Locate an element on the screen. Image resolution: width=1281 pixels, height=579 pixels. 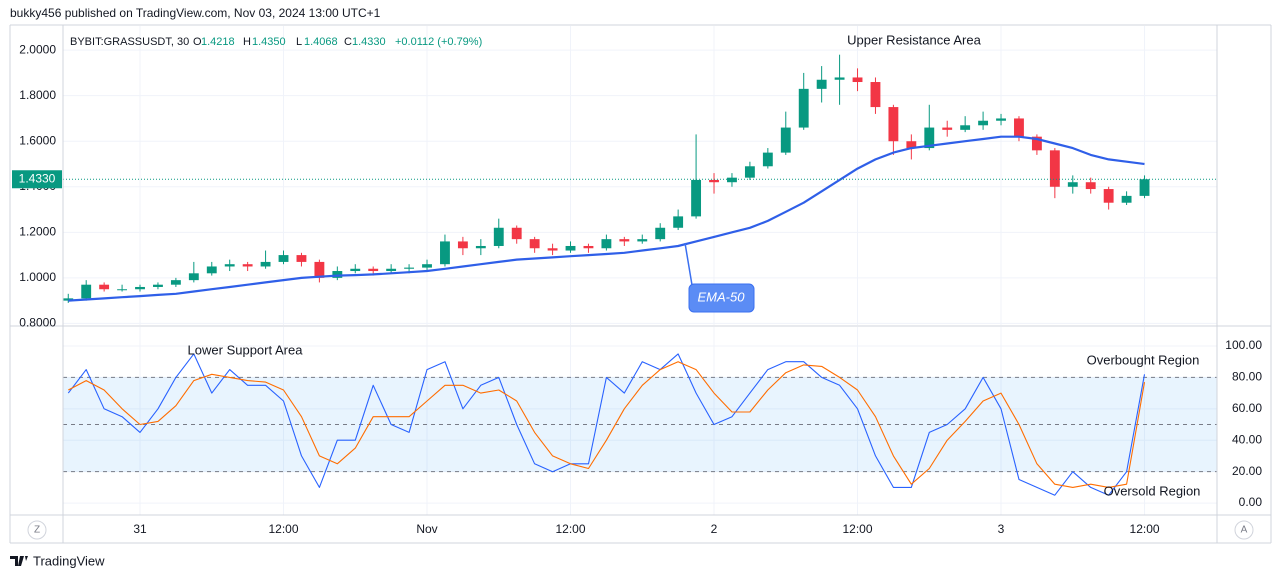
x-tick-label: 2 is located at coordinates (714, 529).